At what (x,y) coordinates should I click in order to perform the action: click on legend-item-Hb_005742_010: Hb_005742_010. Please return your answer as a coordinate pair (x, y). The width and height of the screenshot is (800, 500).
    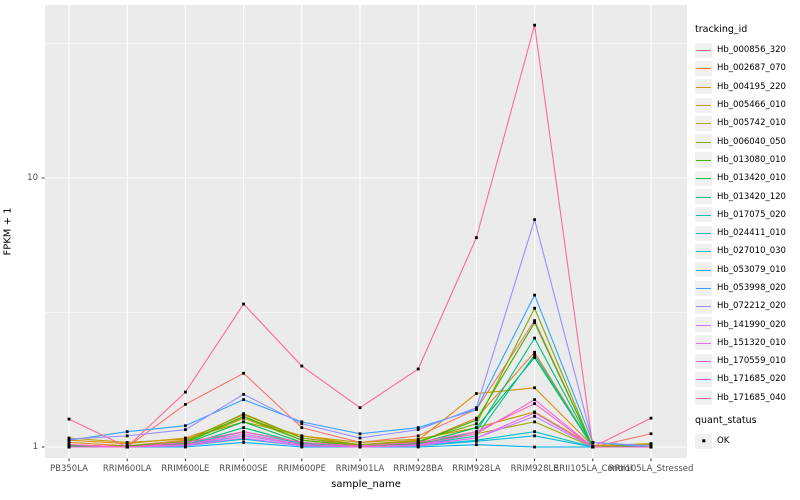
    Looking at the image, I should click on (747, 123).